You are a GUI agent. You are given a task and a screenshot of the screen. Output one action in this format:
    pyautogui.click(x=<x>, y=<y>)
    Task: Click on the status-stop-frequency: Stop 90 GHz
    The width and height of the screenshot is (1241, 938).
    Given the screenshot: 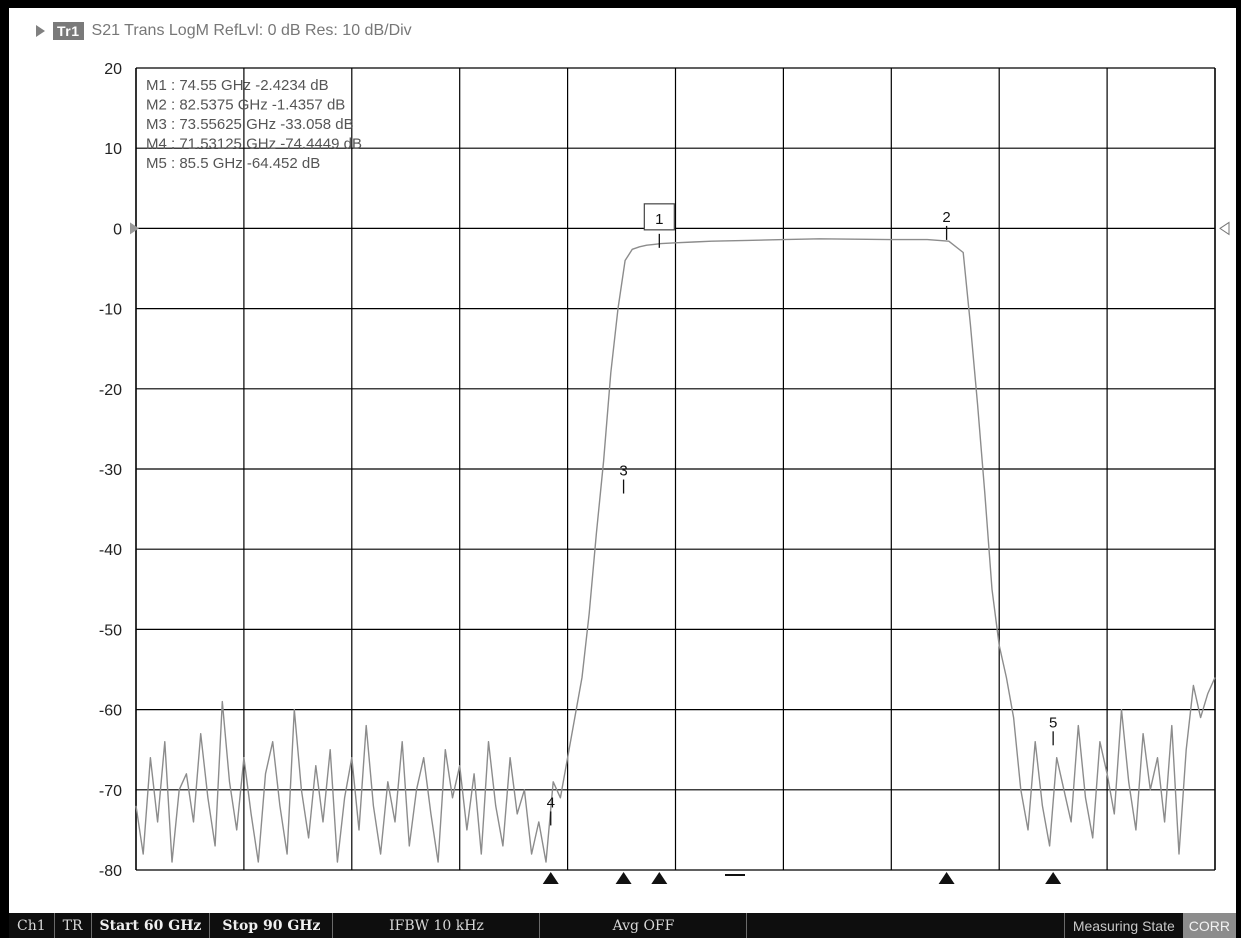 What is the action you would take?
    pyautogui.click(x=272, y=925)
    